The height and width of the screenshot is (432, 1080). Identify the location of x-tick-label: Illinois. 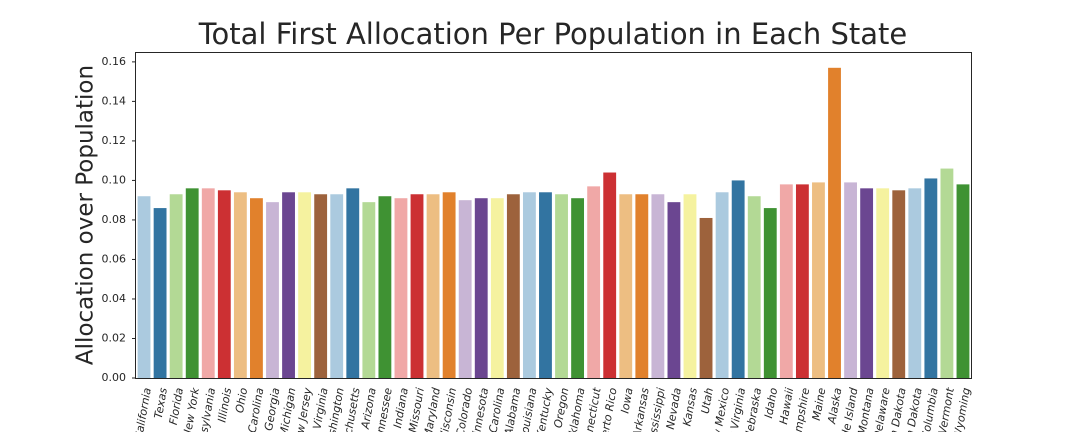
(224, 405).